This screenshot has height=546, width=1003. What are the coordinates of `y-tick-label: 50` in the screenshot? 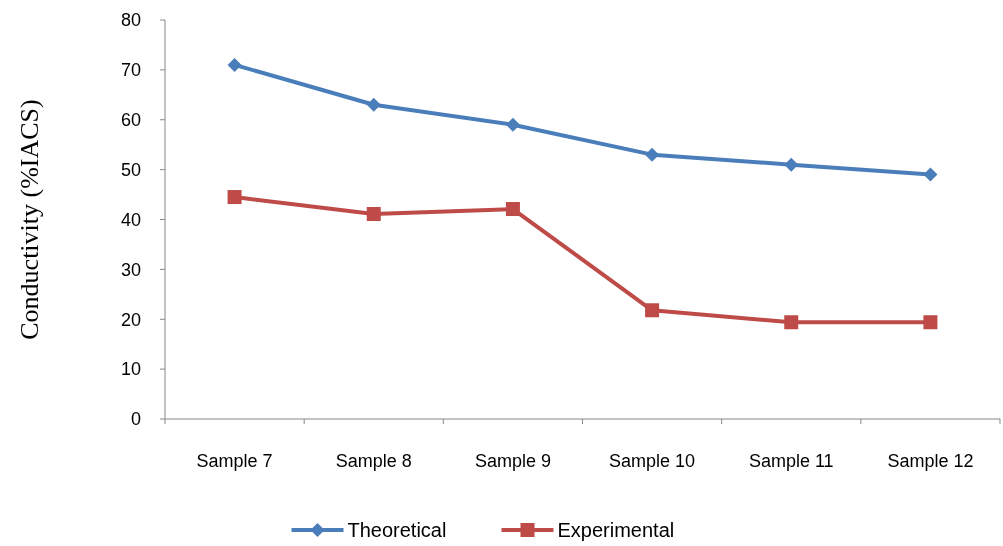 It's located at (130, 169).